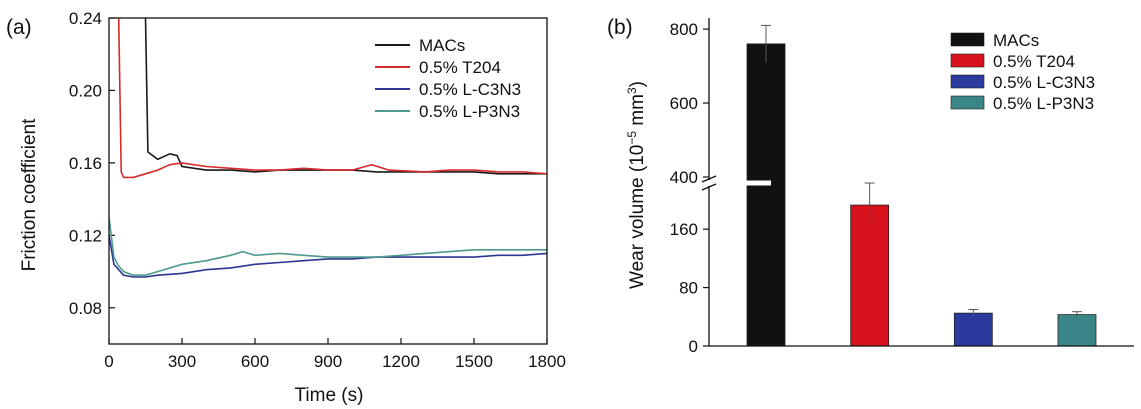  I want to click on wear-legend-entry: 0.5% L-P3N3, so click(1043, 103).